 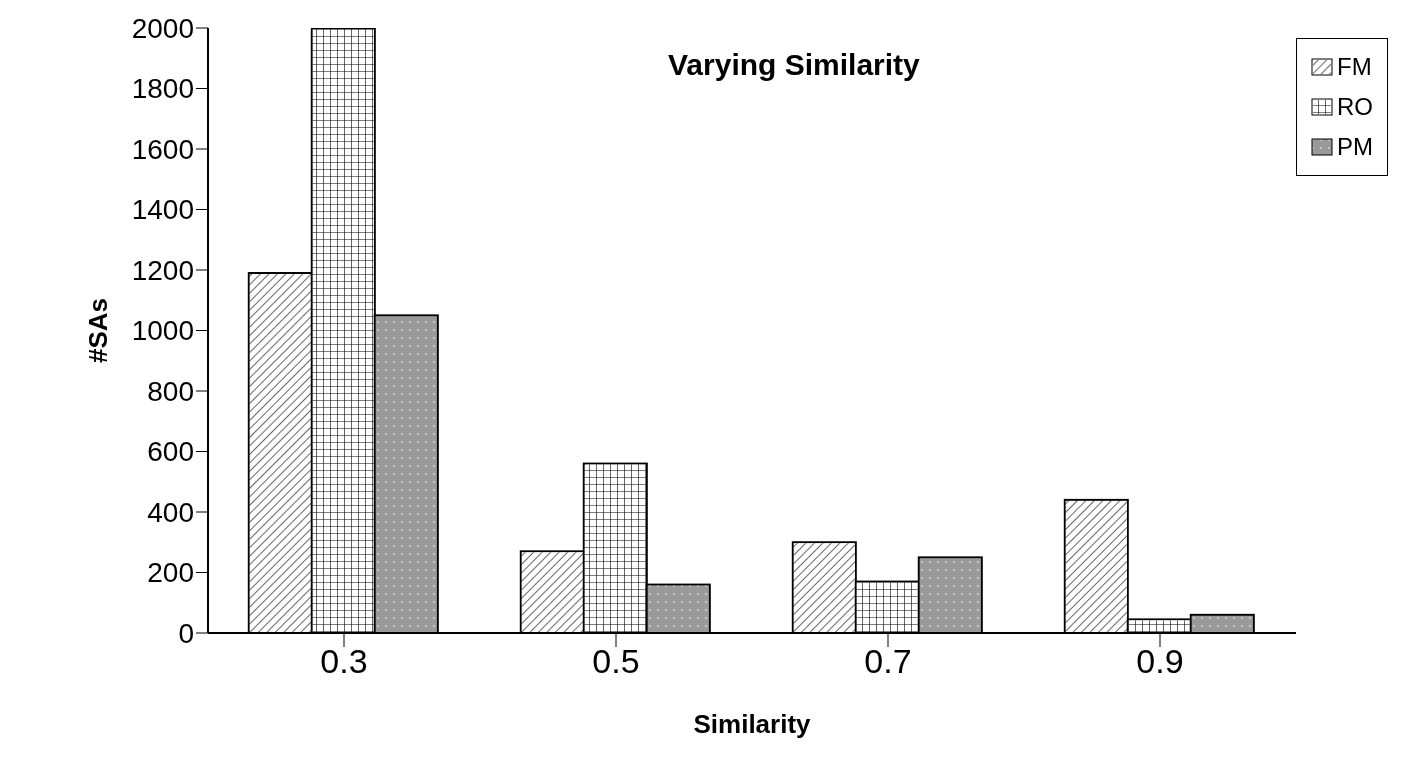 What do you see at coordinates (752, 724) in the screenshot?
I see `x-axis-title: Similarity` at bounding box center [752, 724].